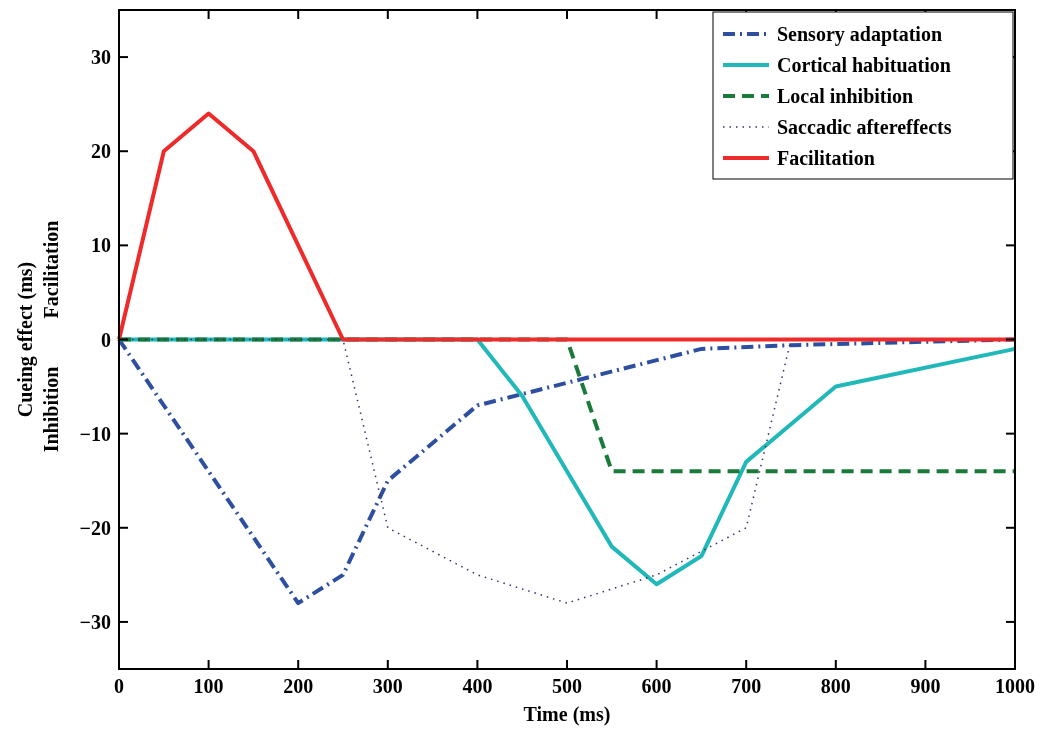 Image resolution: width=1045 pixels, height=729 pixels. What do you see at coordinates (567, 714) in the screenshot?
I see `x-axis-title: Time (ms)` at bounding box center [567, 714].